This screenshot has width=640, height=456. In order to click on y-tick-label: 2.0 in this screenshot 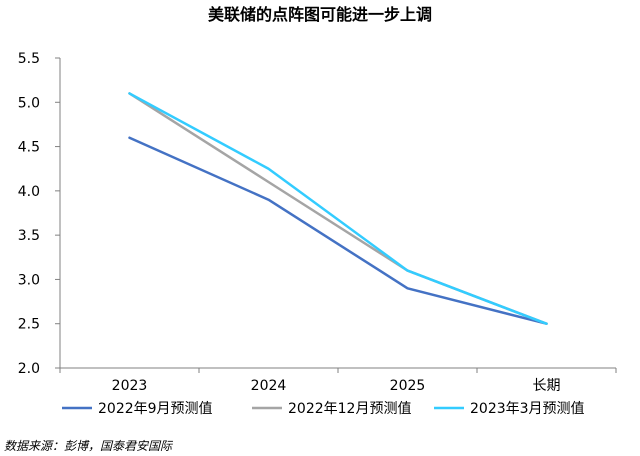, I will do `click(29, 369)`.